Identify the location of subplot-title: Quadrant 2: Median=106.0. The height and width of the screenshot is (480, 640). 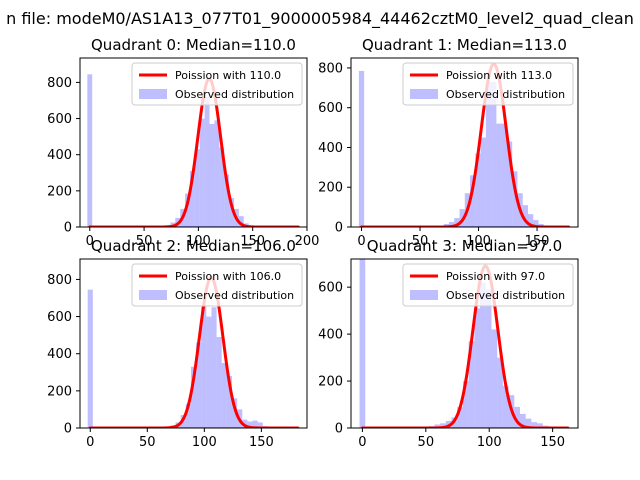
(193, 246).